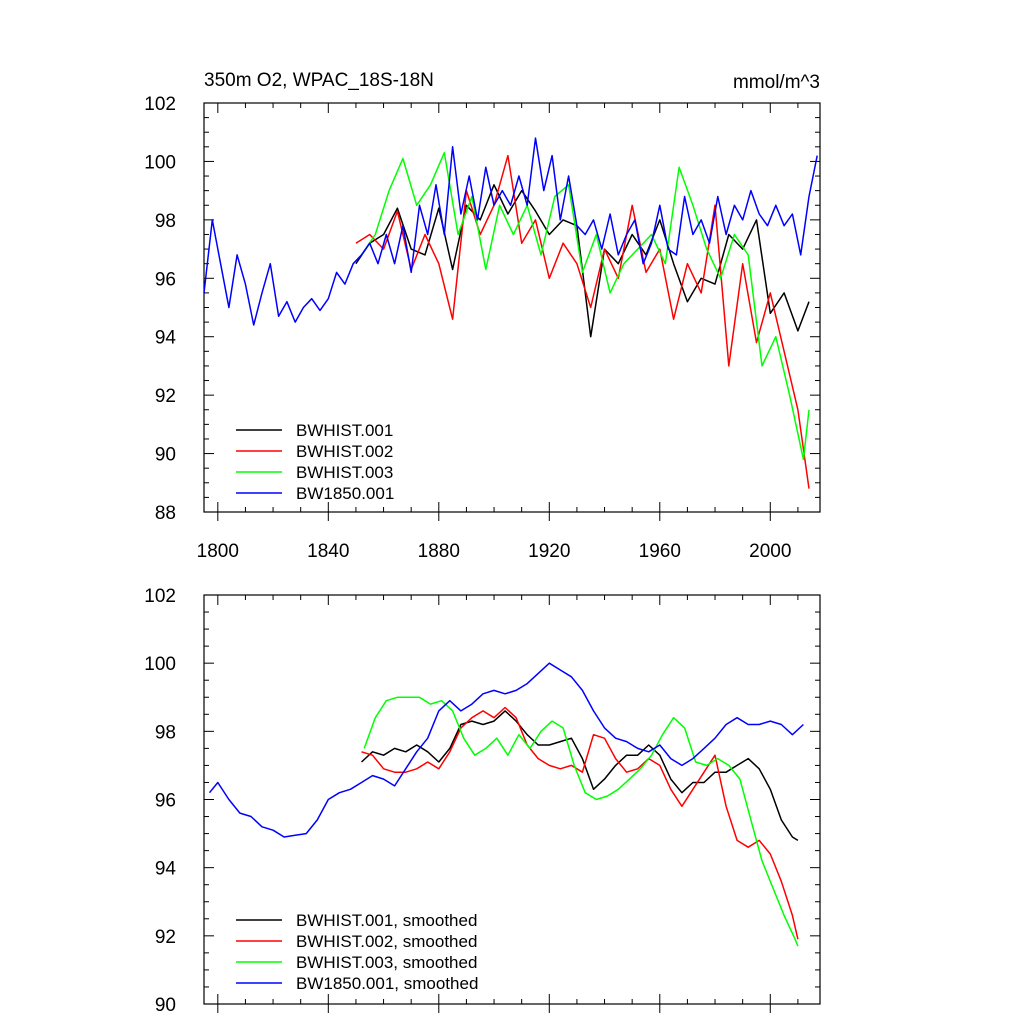 The width and height of the screenshot is (1024, 1024). I want to click on x-tick-label: 1840, so click(328, 551).